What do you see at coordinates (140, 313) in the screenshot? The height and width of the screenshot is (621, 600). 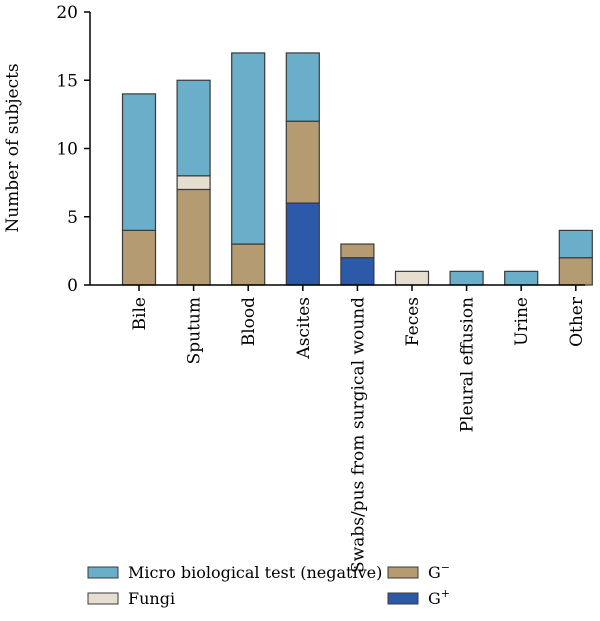 I see `x-tick-label-bile: Bile` at bounding box center [140, 313].